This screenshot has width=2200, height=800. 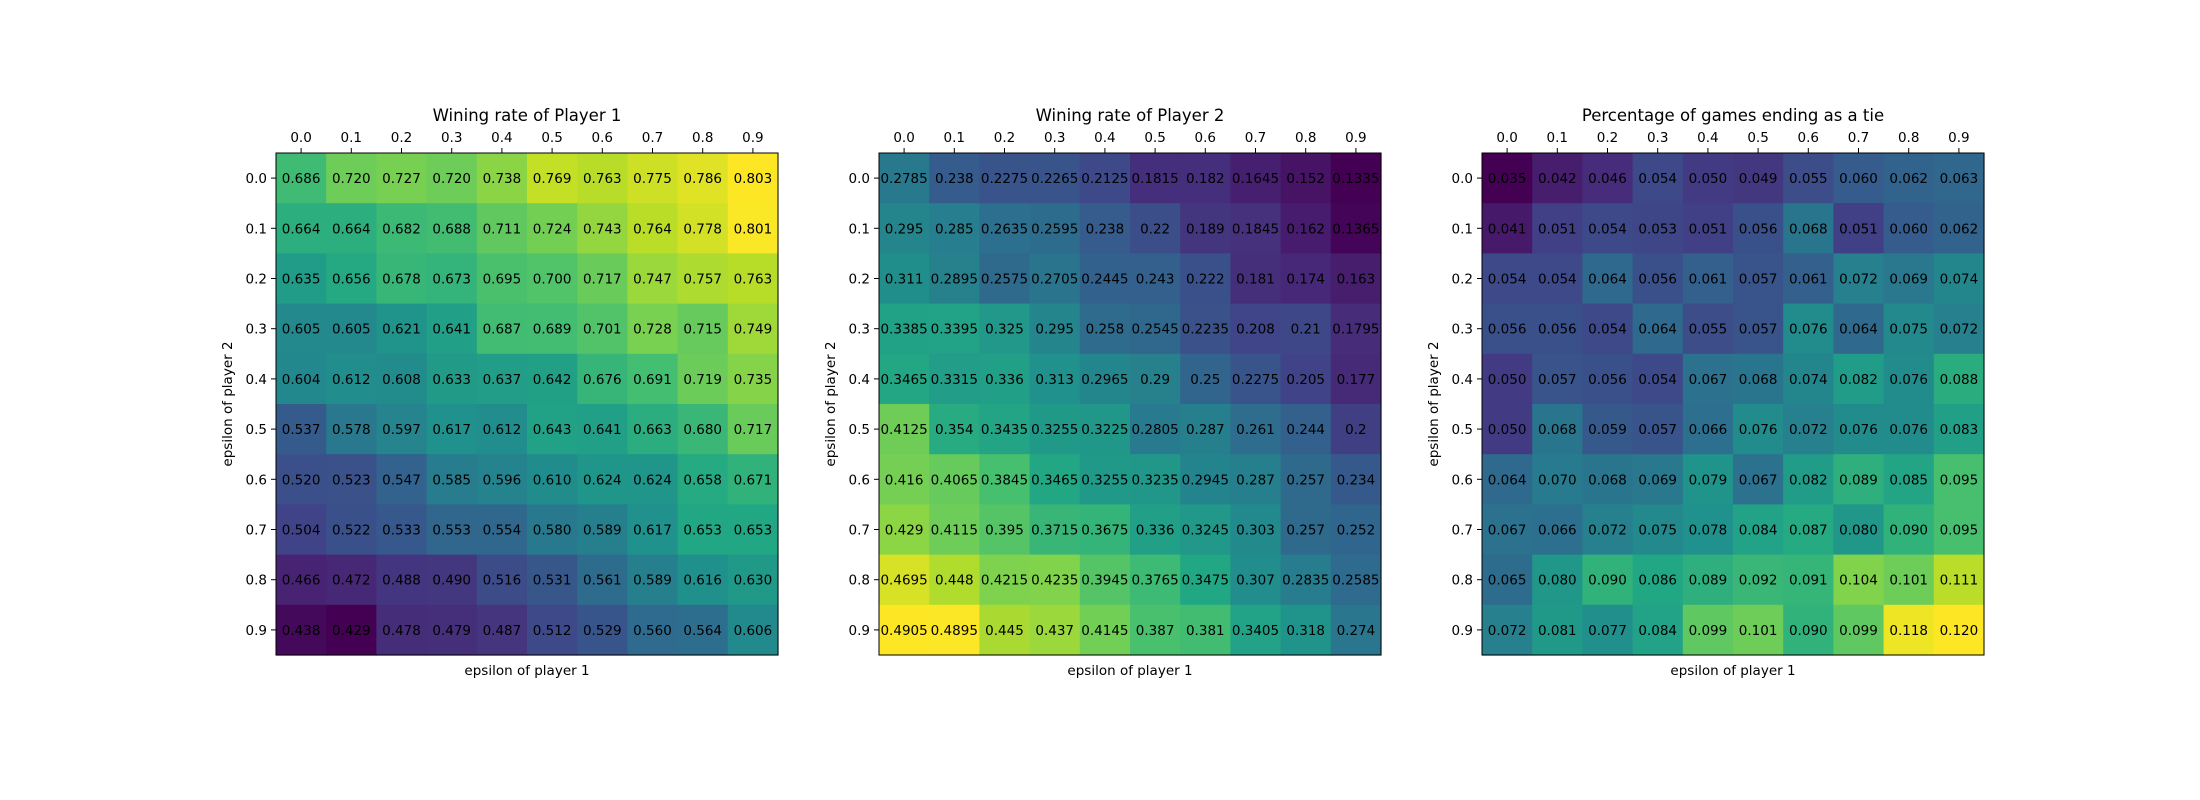 What do you see at coordinates (256, 531) in the screenshot?
I see `y-tick-label: 0.7` at bounding box center [256, 531].